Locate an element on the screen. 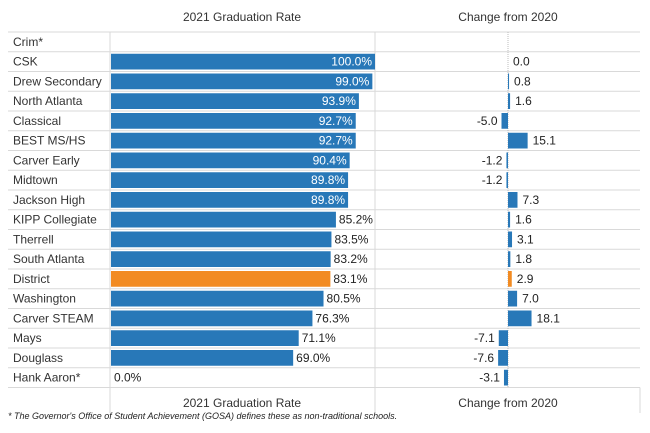 The width and height of the screenshot is (650, 433). category-label: Washington is located at coordinates (44, 299).